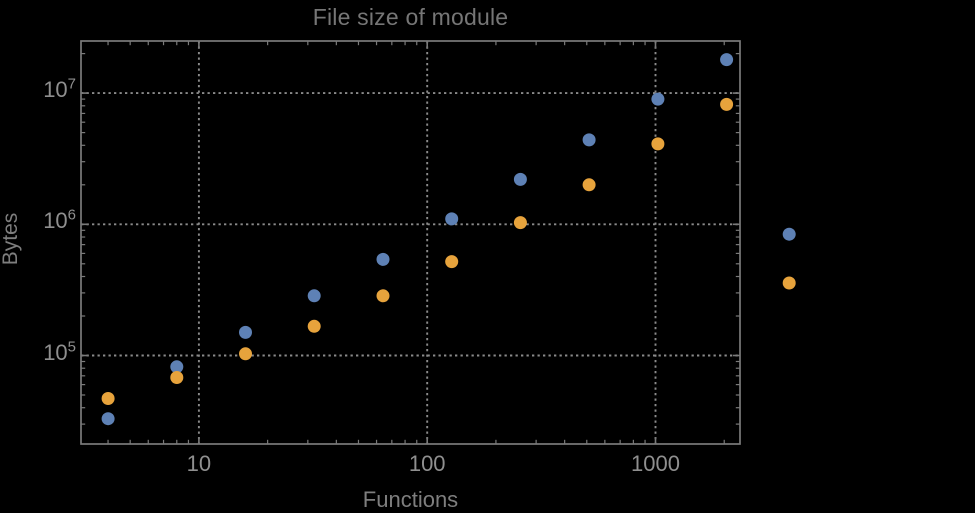 Image resolution: width=975 pixels, height=513 pixels. Describe the element at coordinates (59, 220) in the screenshot. I see `y-tick-label: 10⁶` at that location.